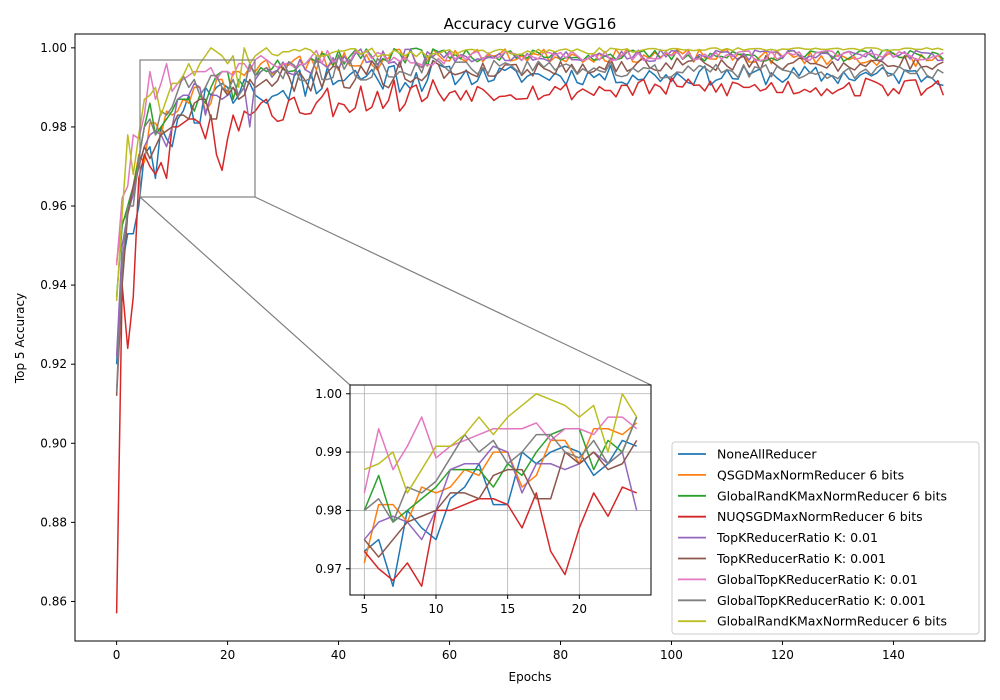 This screenshot has width=1000, height=700. I want to click on inset-x-tick-label: 5, so click(365, 609).